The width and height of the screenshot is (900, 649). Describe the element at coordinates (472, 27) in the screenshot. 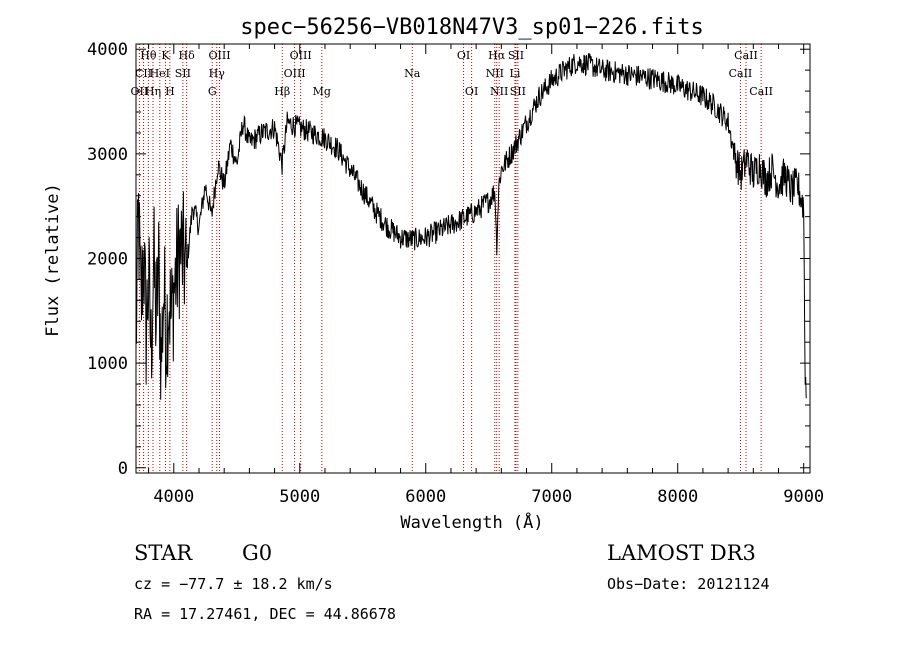

I see `chart-title: spec−56256−VB018N47V3_sp01−226.fits` at that location.